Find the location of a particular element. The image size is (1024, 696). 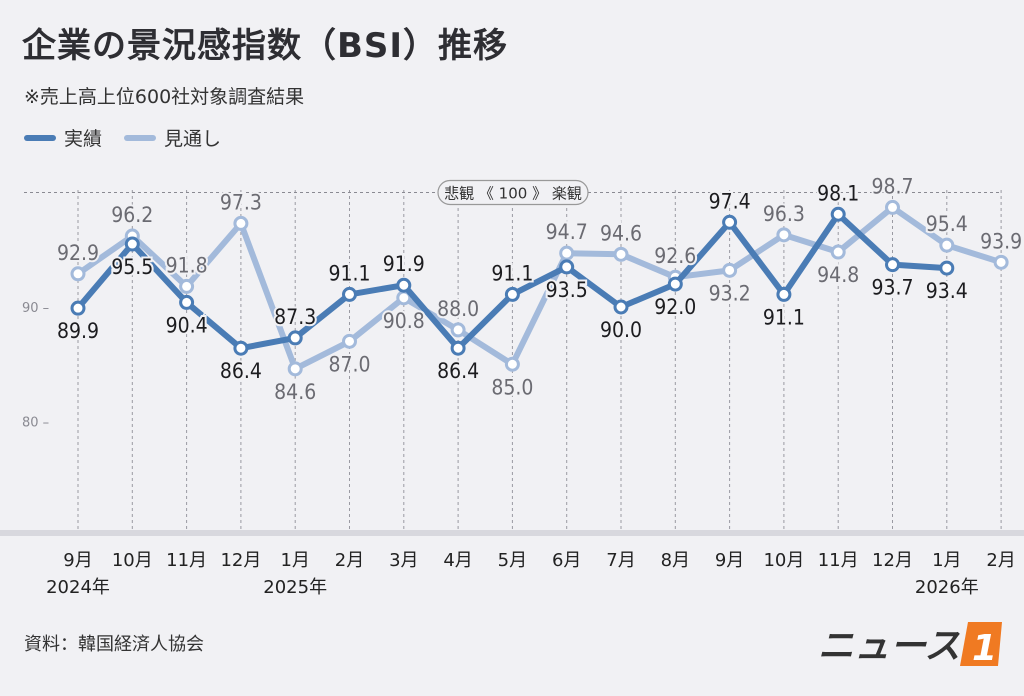

y-tick-80: 80 – is located at coordinates (35, 423).